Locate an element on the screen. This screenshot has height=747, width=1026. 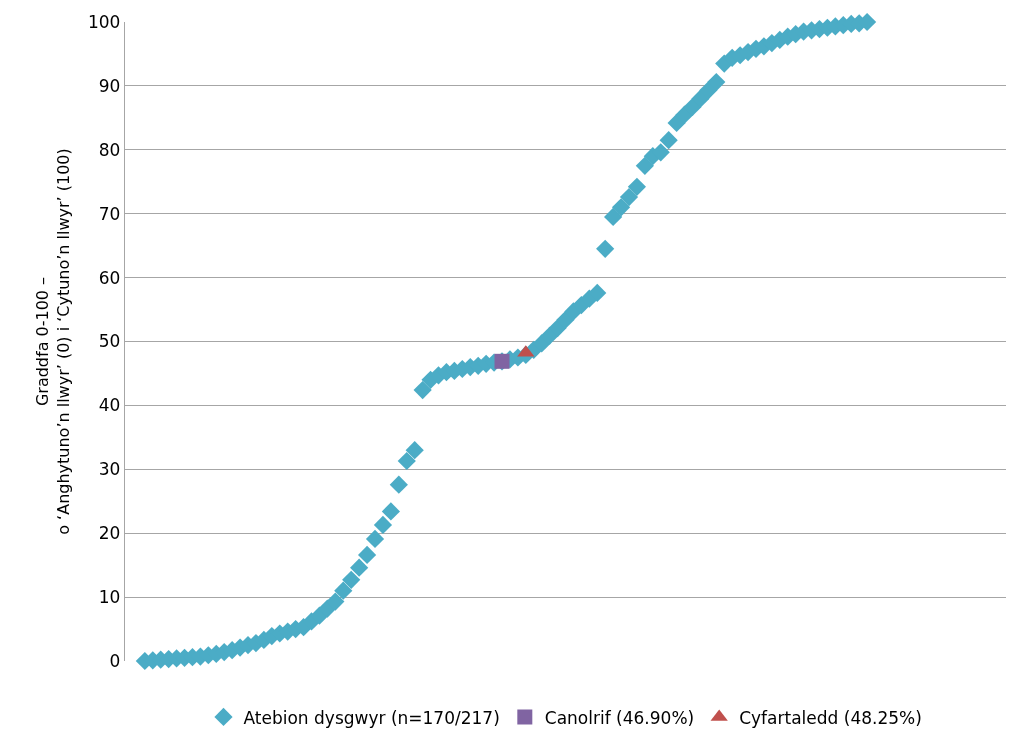
y-tick-label: 0 is located at coordinates (115, 660).